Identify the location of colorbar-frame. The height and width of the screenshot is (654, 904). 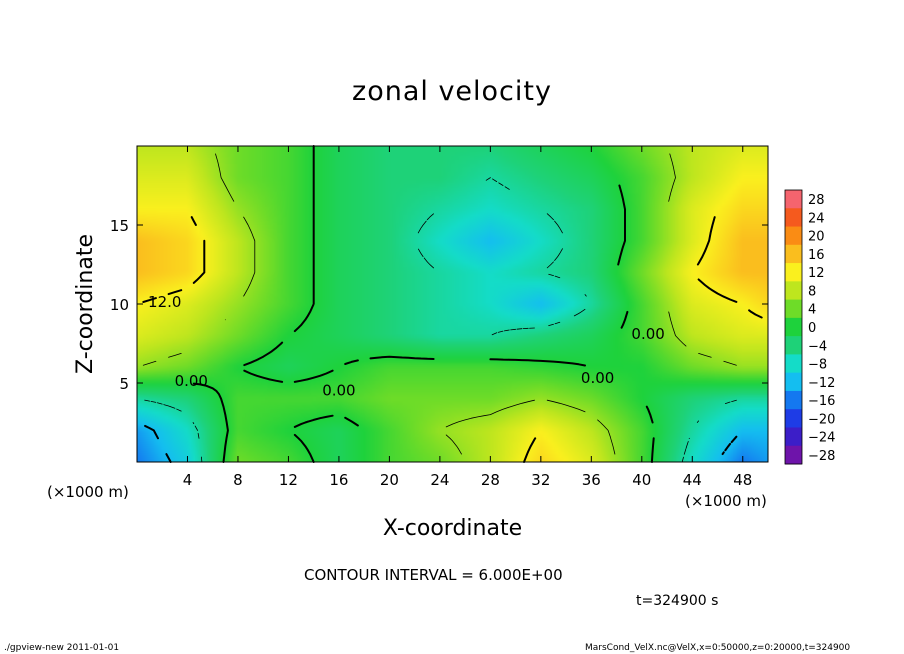
(793, 327).